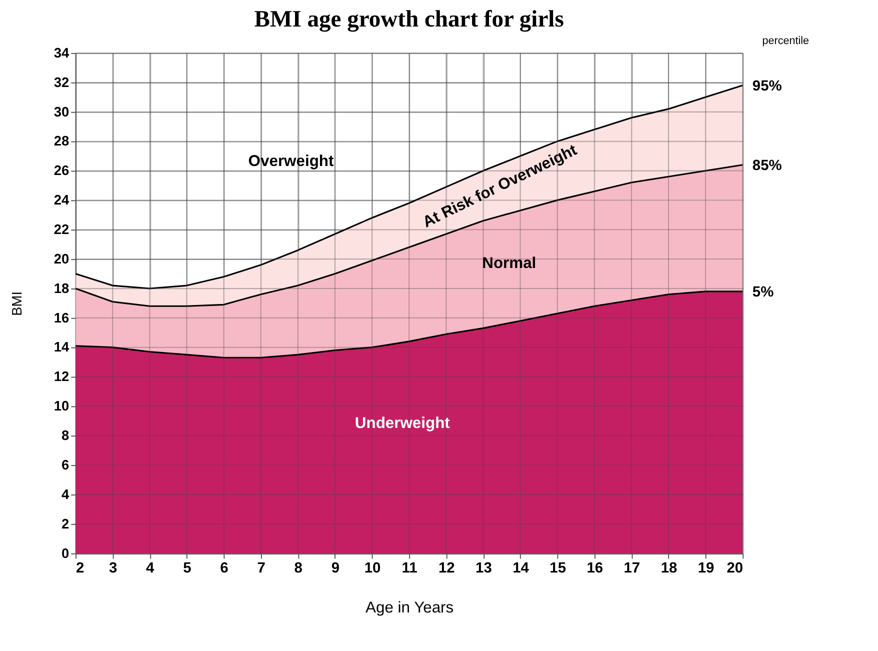 The height and width of the screenshot is (651, 878). What do you see at coordinates (187, 568) in the screenshot?
I see `x-tick-label: 5` at bounding box center [187, 568].